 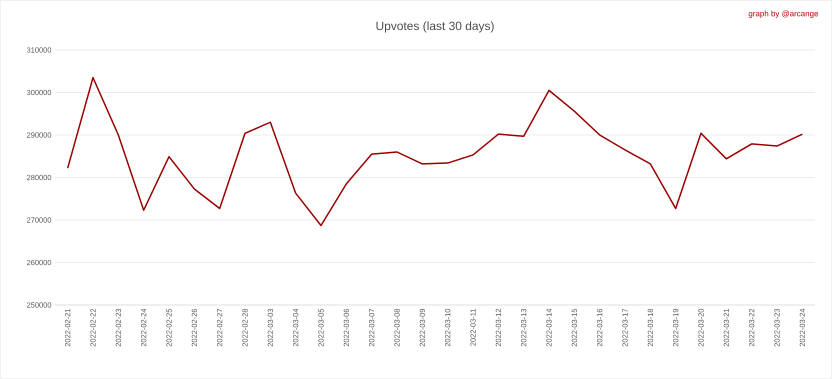 What do you see at coordinates (435, 27) in the screenshot?
I see `chart-title: Upvotes (last 30 days)` at bounding box center [435, 27].